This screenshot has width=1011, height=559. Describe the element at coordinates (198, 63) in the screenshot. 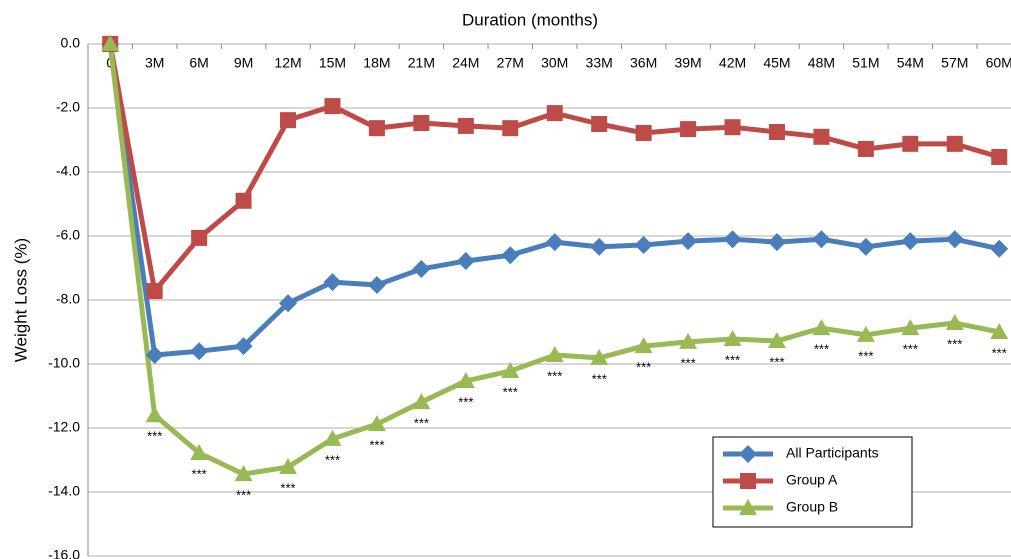

I see `x-tick-label: 6M` at that location.